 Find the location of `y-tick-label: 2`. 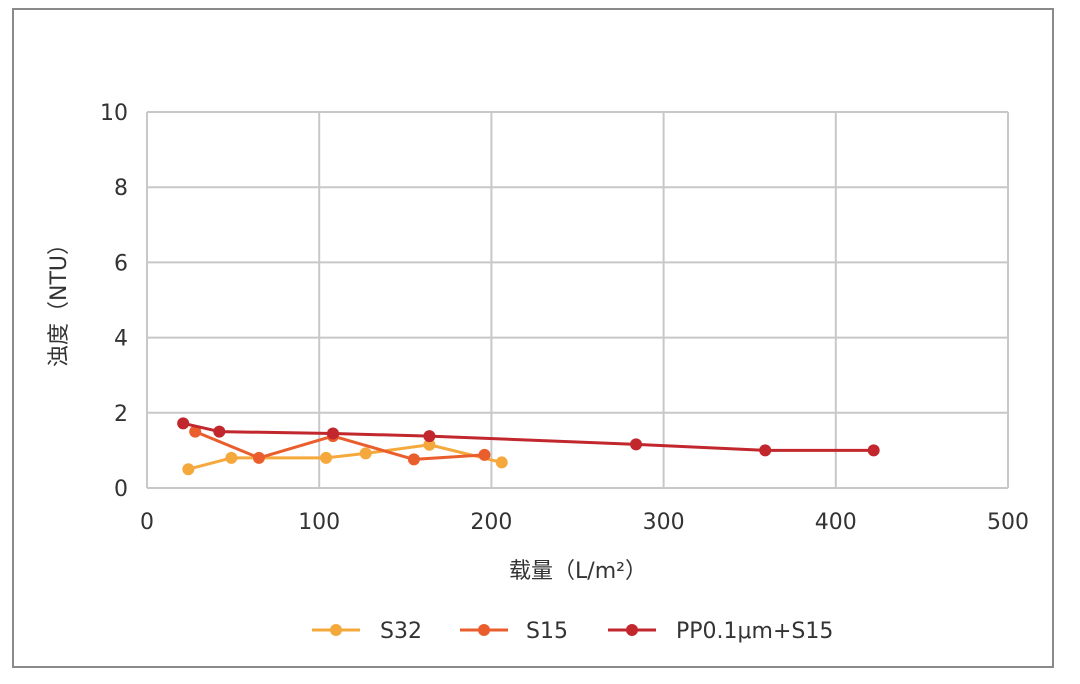

y-tick-label: 2 is located at coordinates (121, 414).